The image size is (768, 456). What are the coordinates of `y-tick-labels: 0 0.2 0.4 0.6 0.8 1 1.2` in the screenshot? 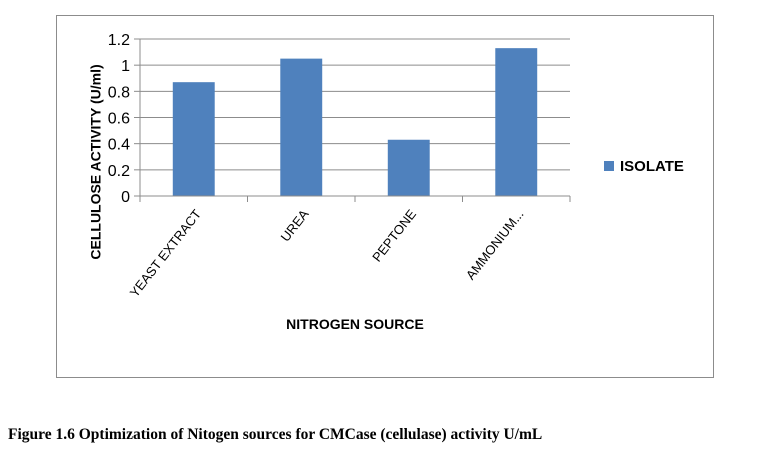 It's located at (119, 119).